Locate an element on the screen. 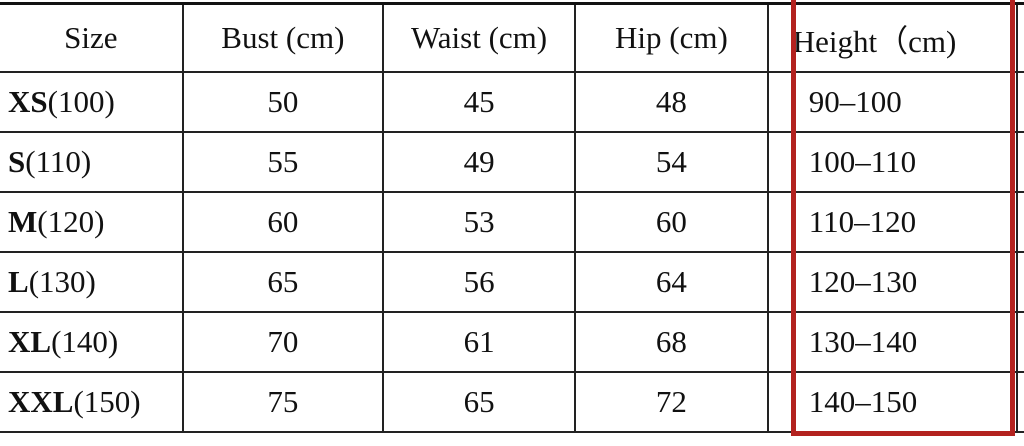  table-row: XL(140) 70 61 68 130–140 is located at coordinates (512, 342).